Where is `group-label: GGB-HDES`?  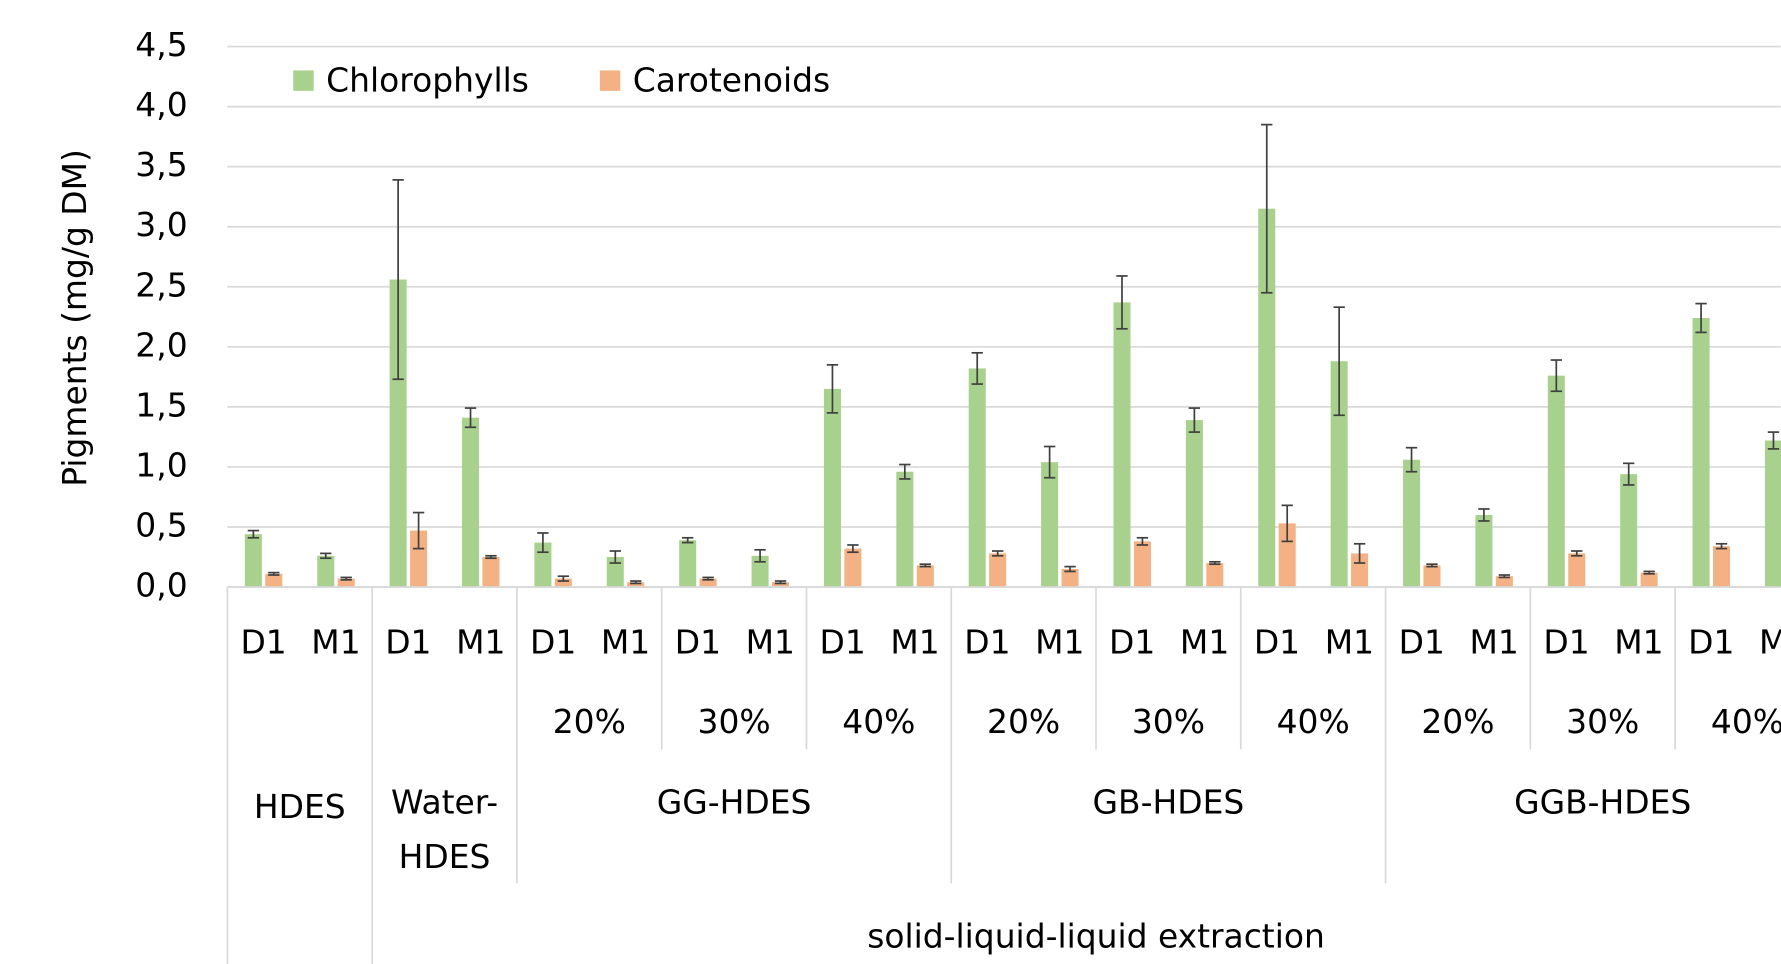
group-label: GGB-HDES is located at coordinates (1602, 801).